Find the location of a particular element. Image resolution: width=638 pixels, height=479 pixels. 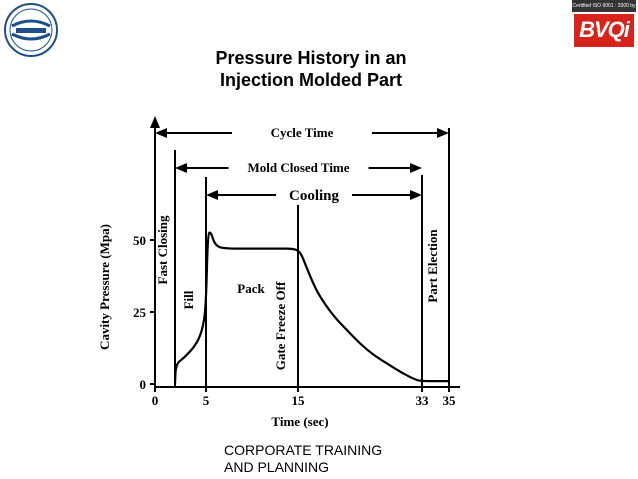

bvqi-brand-box: BVQi is located at coordinates (604, 30).